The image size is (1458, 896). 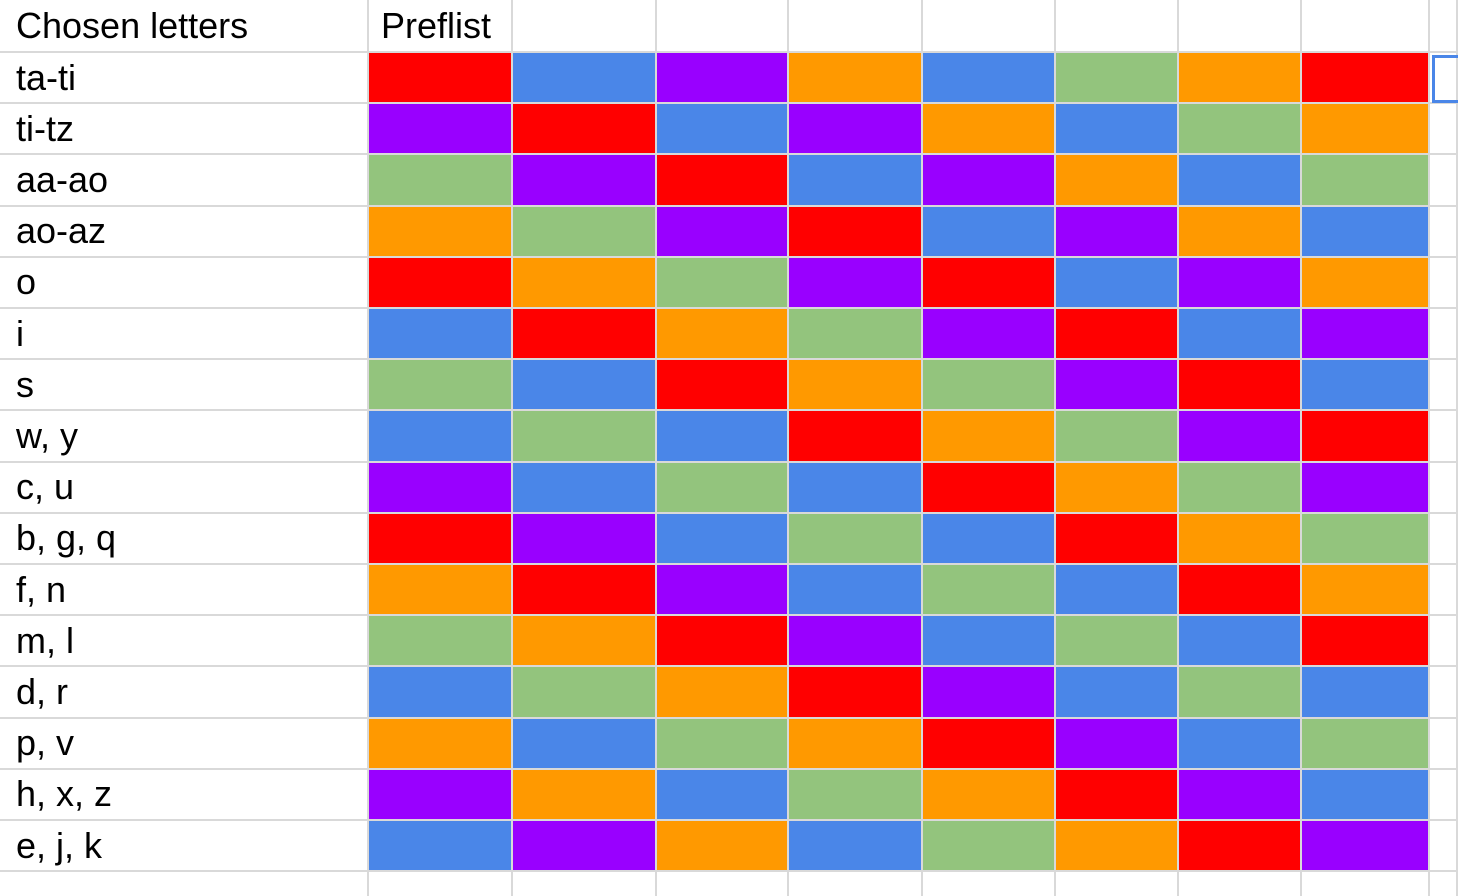 What do you see at coordinates (184, 591) in the screenshot?
I see `row-label: f, n` at bounding box center [184, 591].